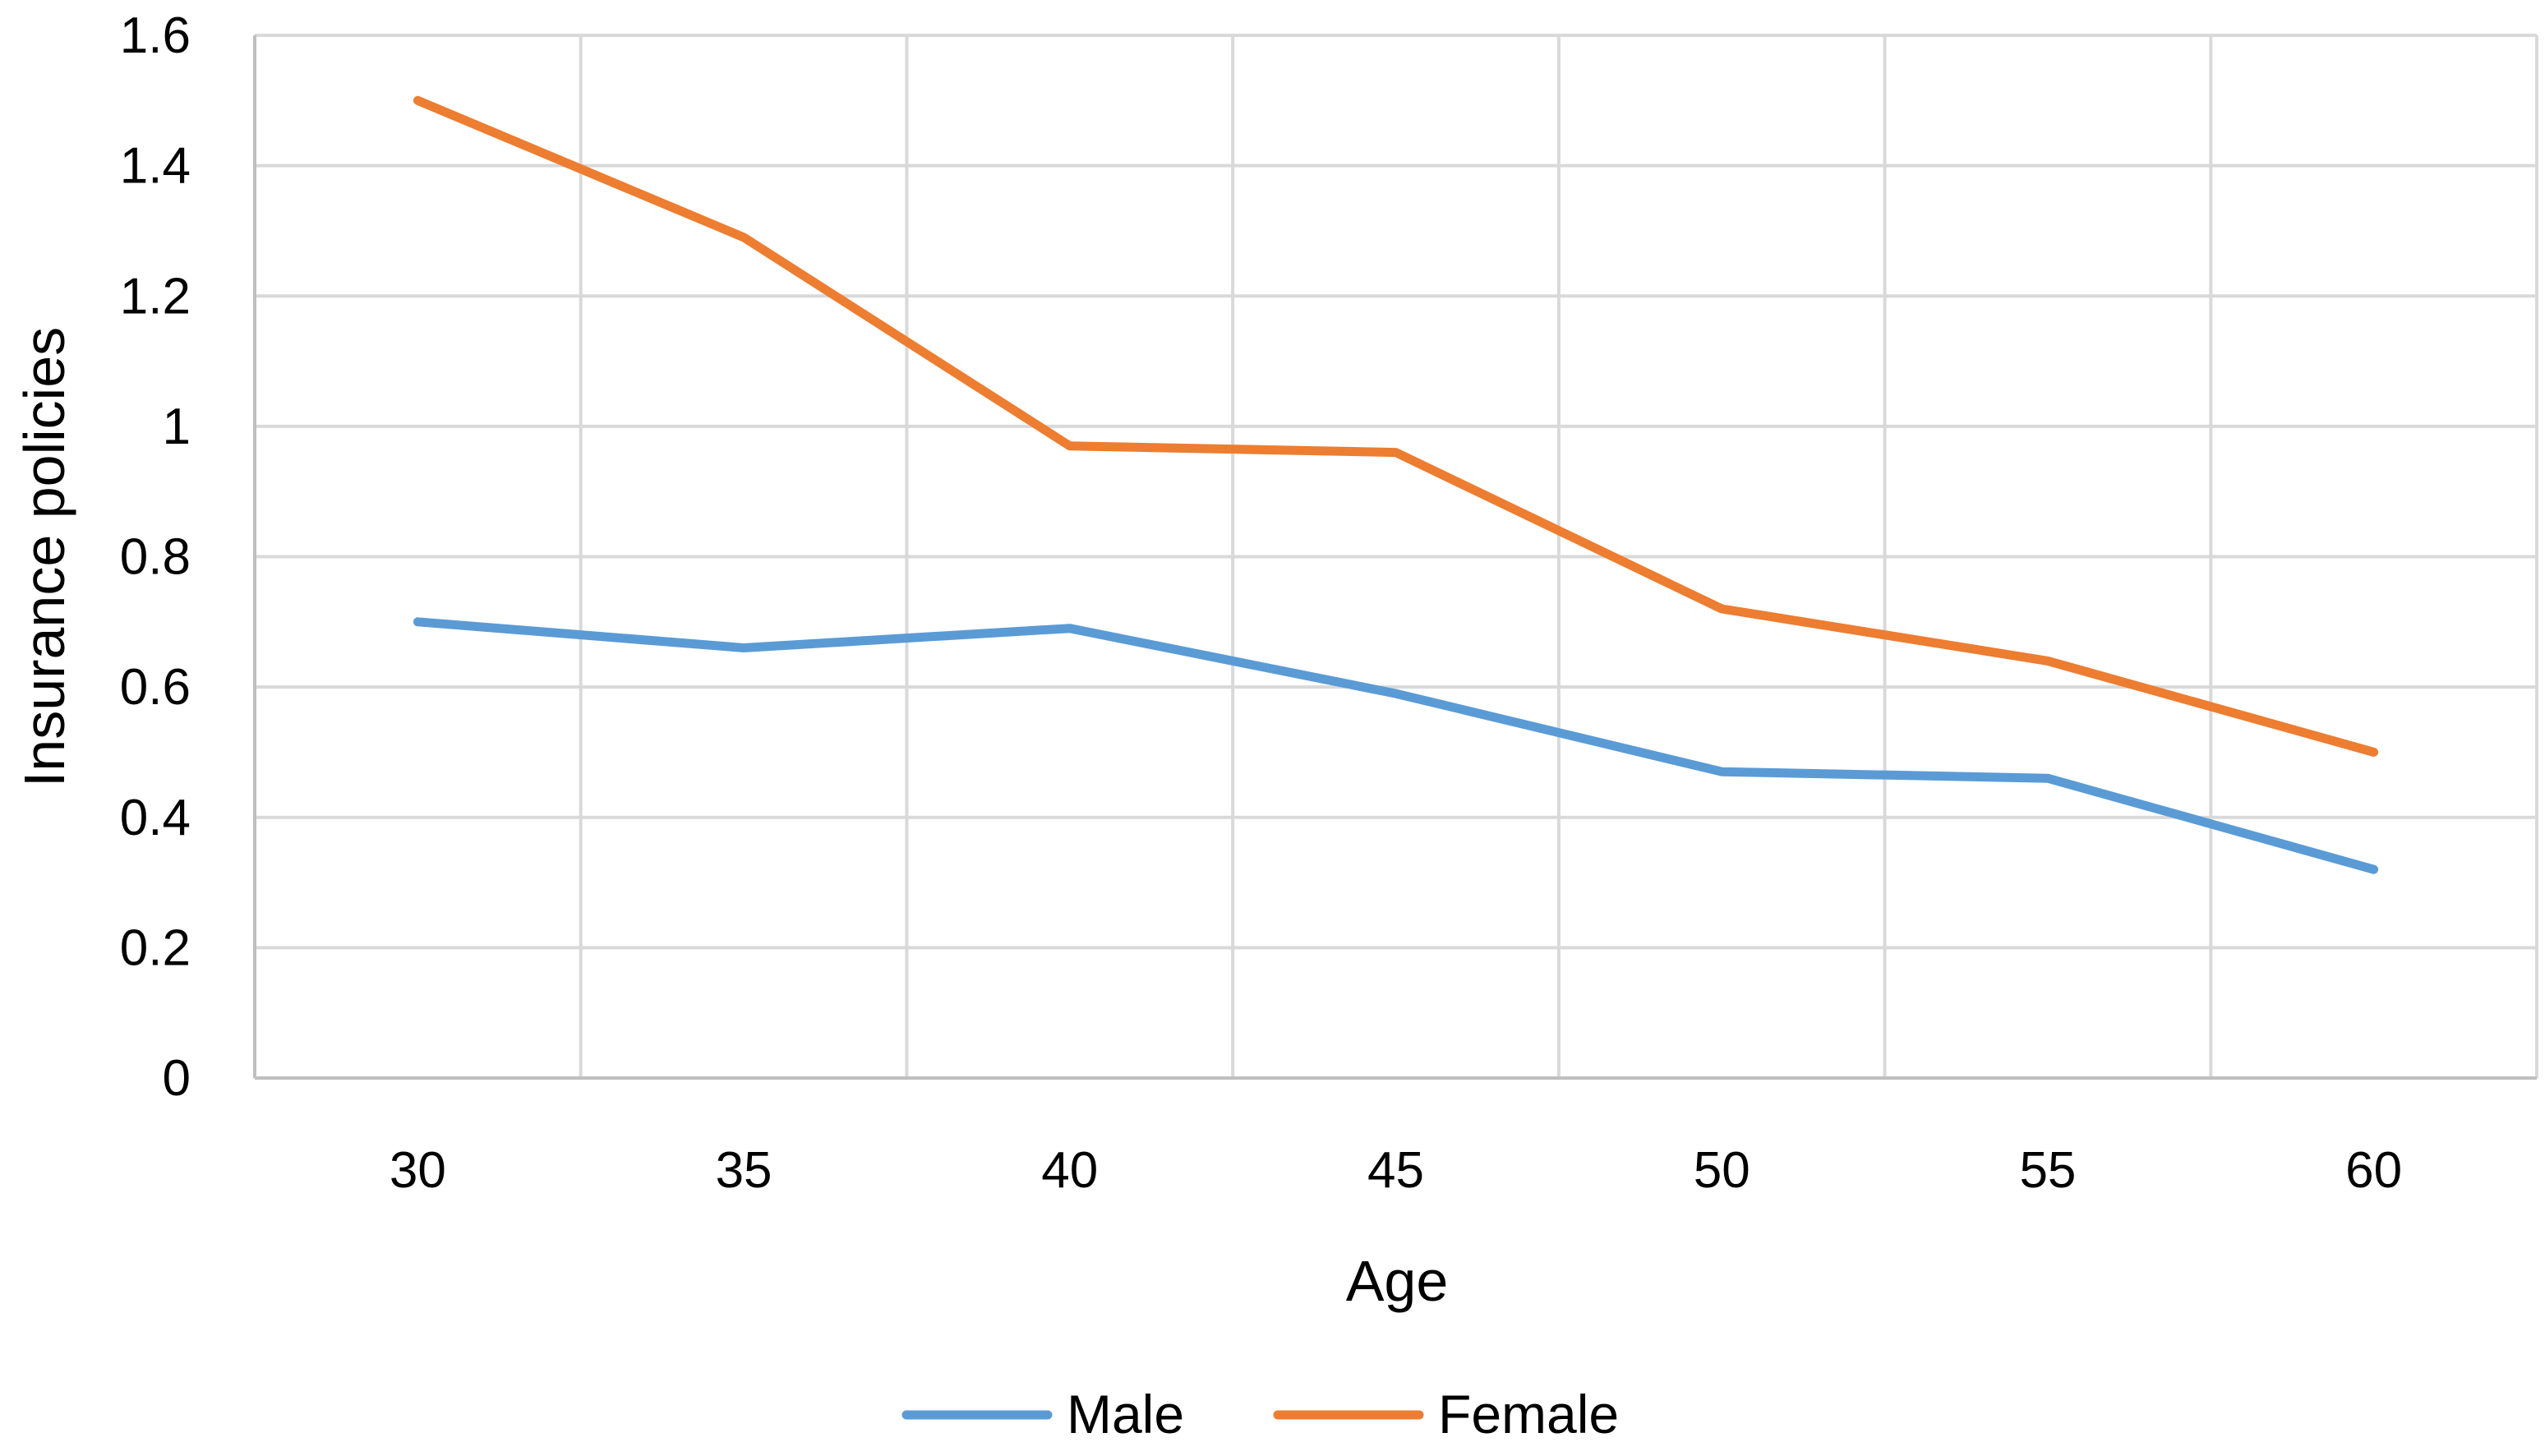  I want to click on legend-label-male: Male, so click(1125, 1414).